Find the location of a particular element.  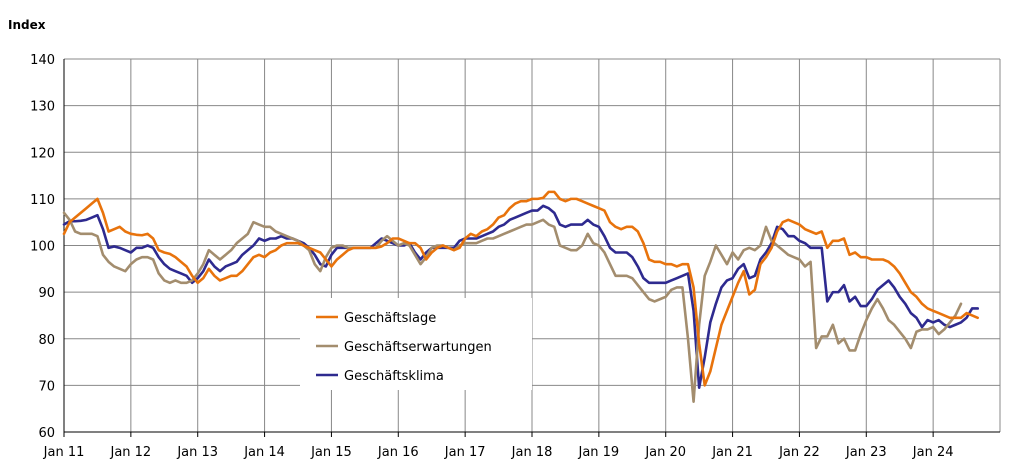

x-tick-label: Jan 14 is located at coordinates (264, 452).